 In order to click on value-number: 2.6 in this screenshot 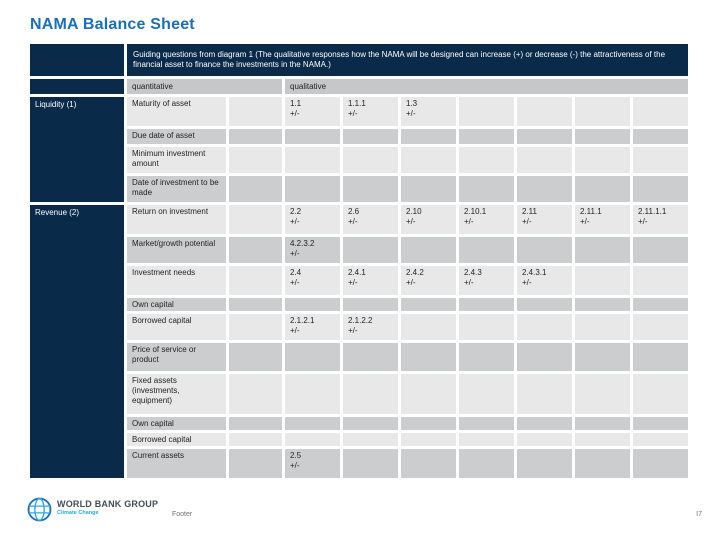, I will do `click(354, 211)`.